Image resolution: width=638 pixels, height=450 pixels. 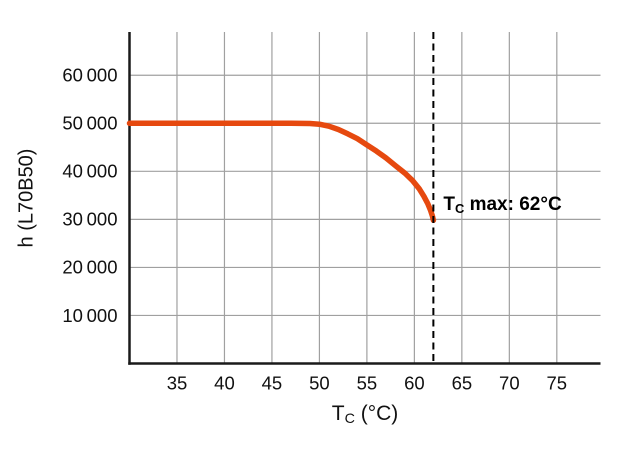 I want to click on x-tick-label: 60, so click(x=414, y=383).